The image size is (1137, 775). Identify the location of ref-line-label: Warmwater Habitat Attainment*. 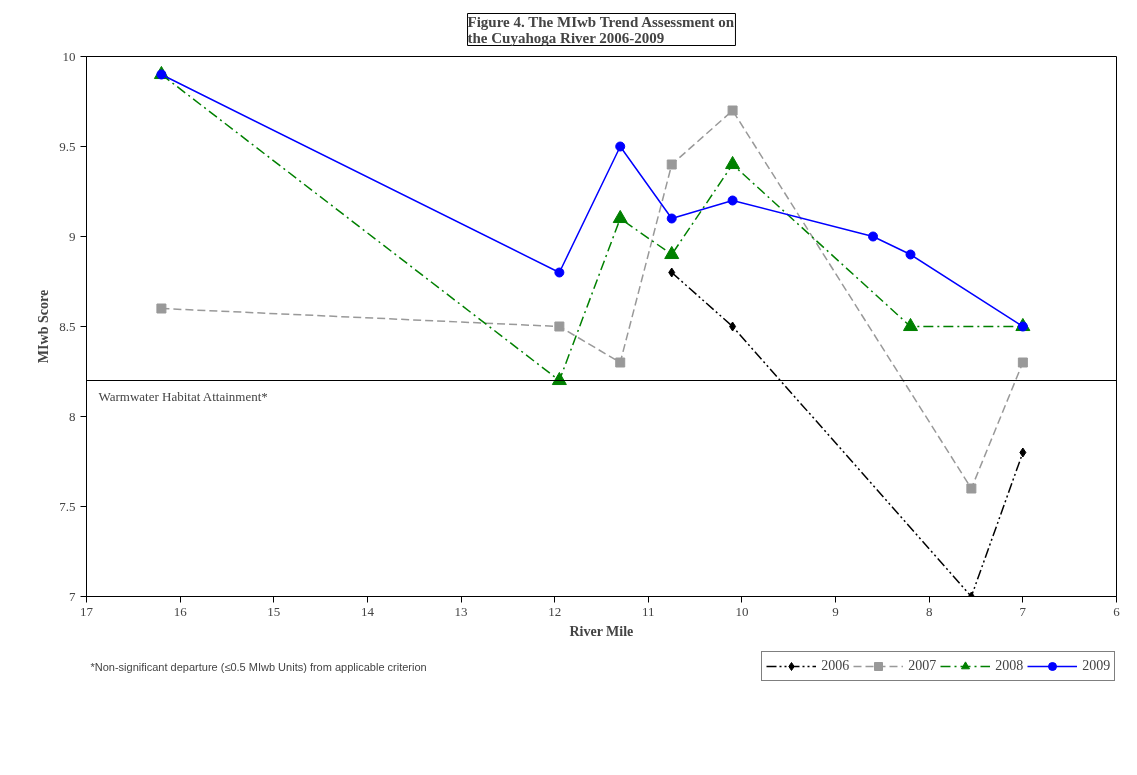
(183, 396).